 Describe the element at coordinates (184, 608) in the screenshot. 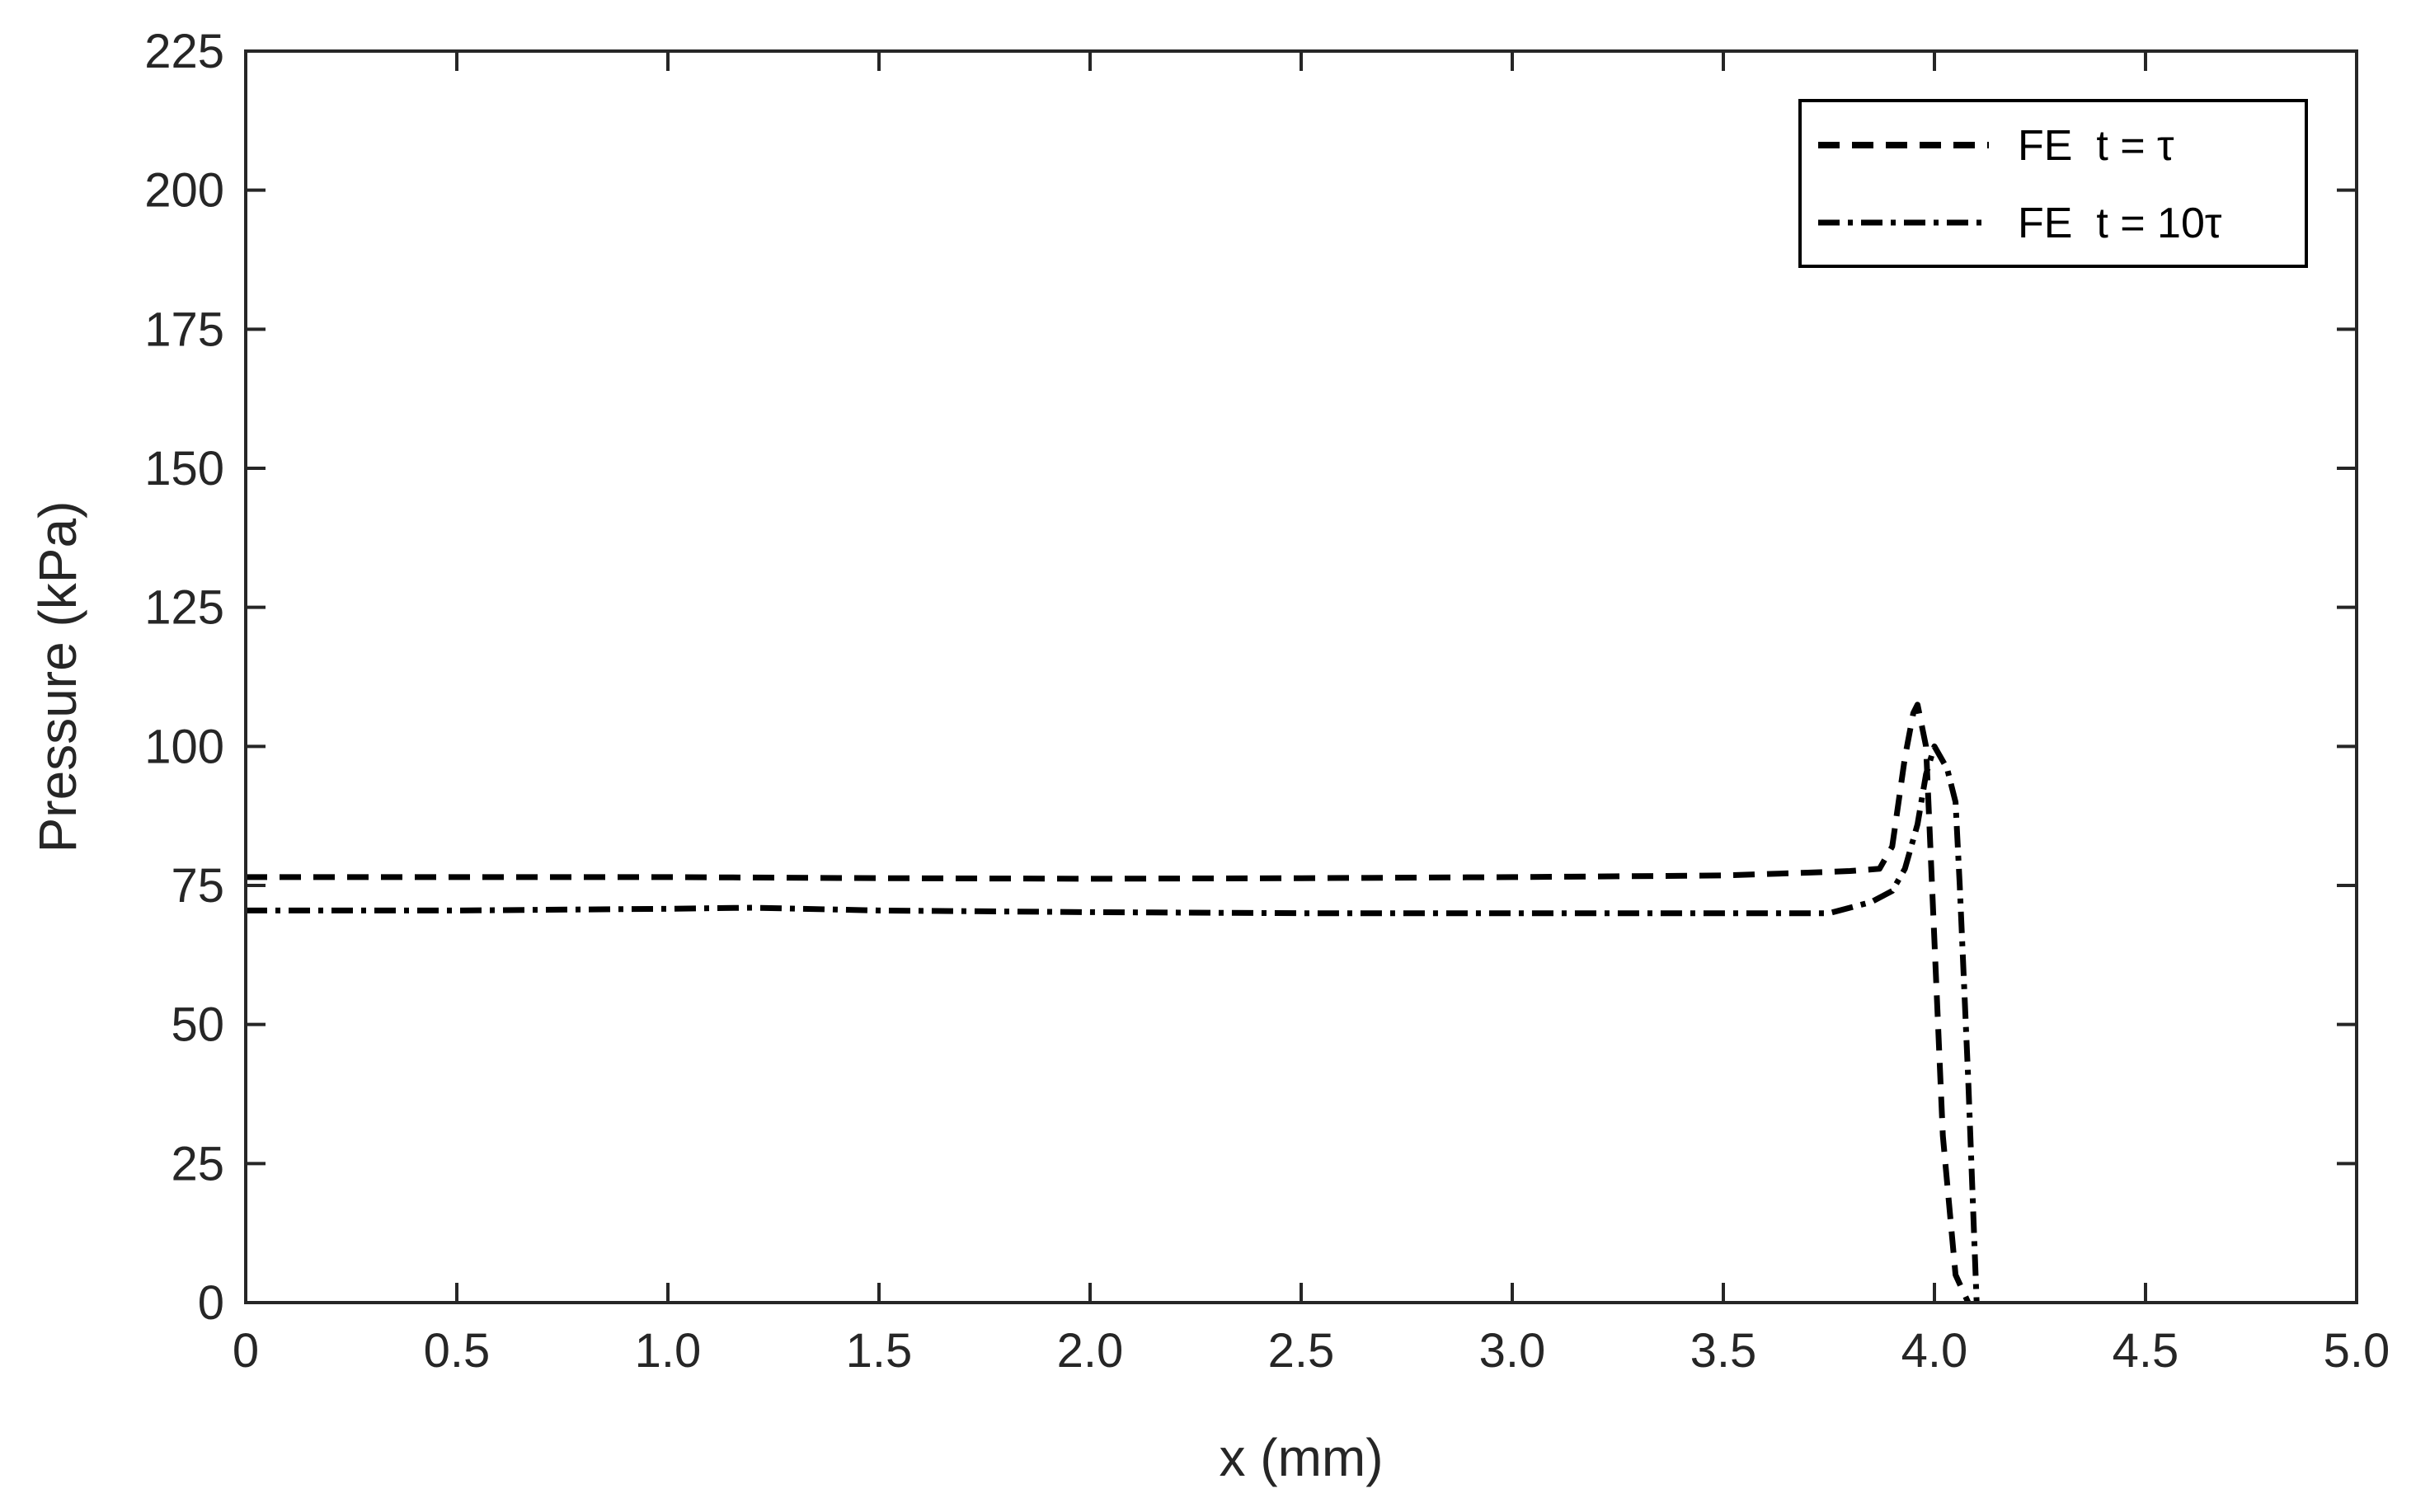

I see `y-tick-label: 125` at that location.